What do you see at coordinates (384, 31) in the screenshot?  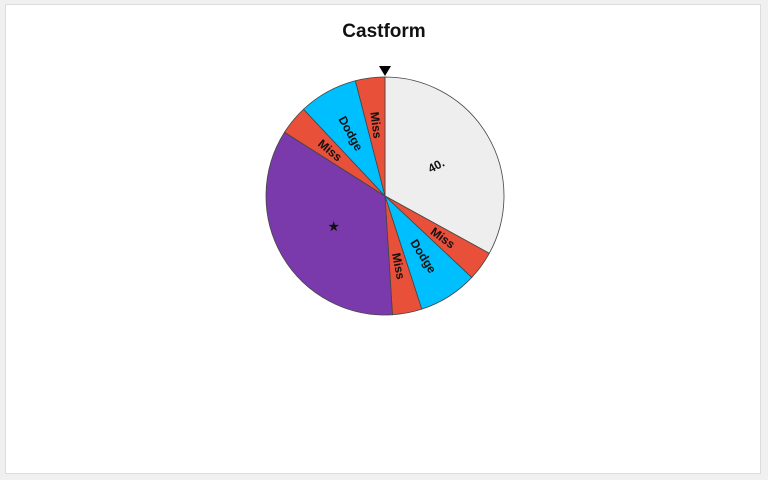 I see `pokemon-name-title: Castform` at bounding box center [384, 31].